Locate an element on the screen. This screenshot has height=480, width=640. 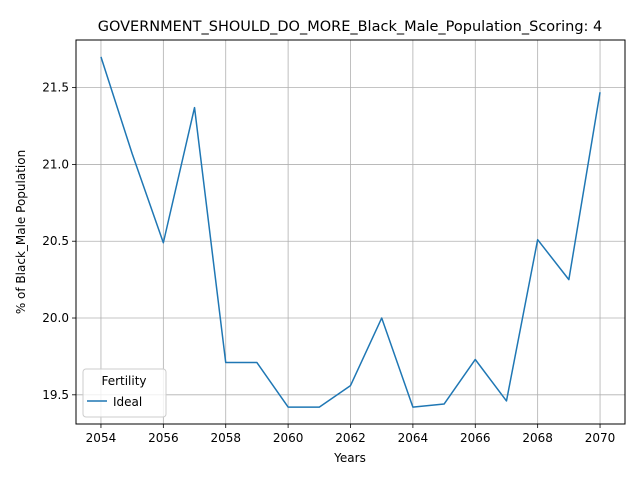
y-tick-label: 20.5 is located at coordinates (55, 241).